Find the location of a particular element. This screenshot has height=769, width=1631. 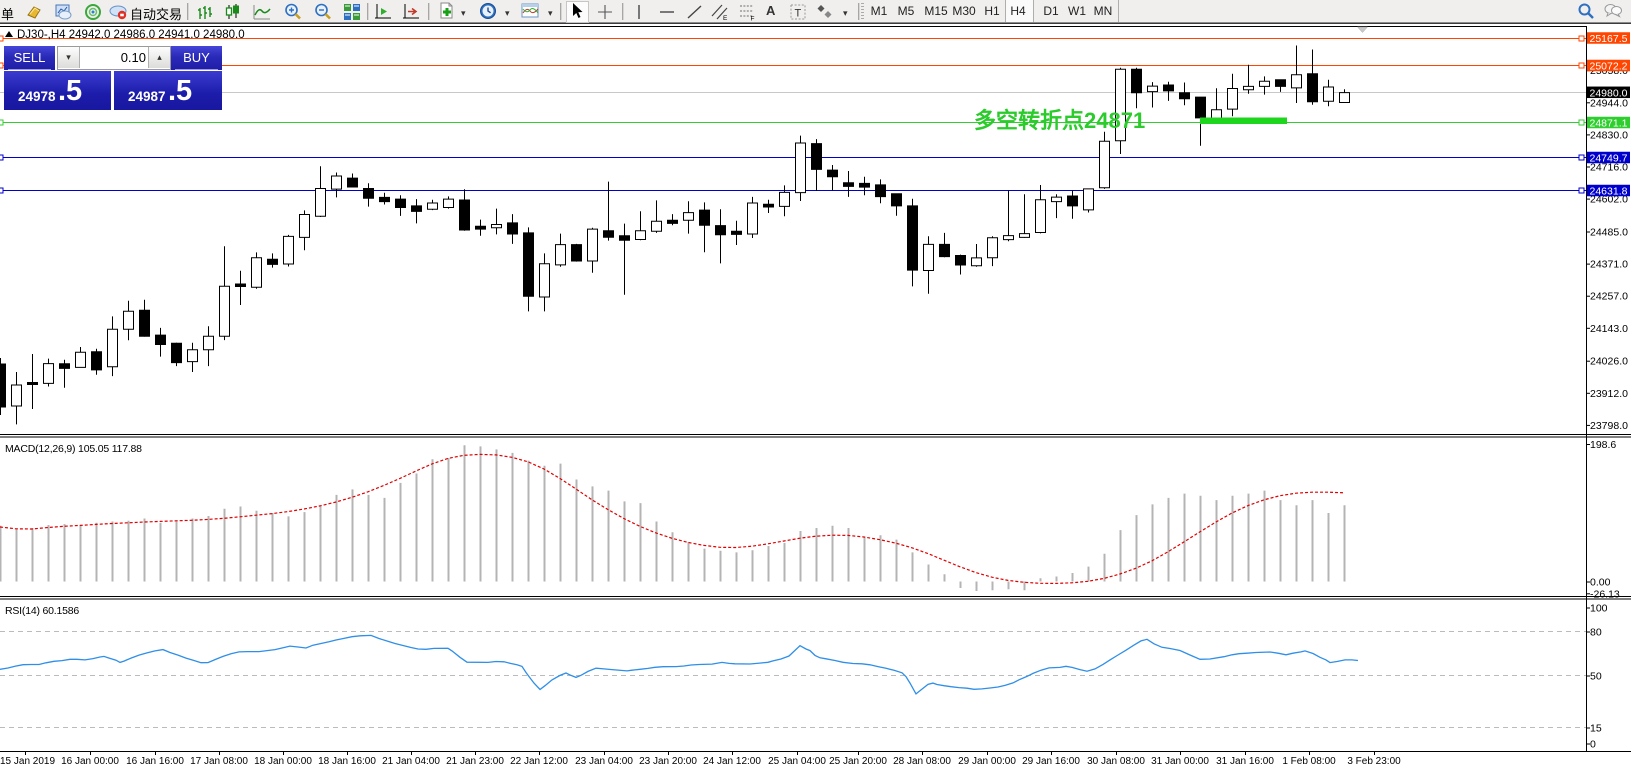

svg-text: 0.00 is located at coordinates (1600, 583).